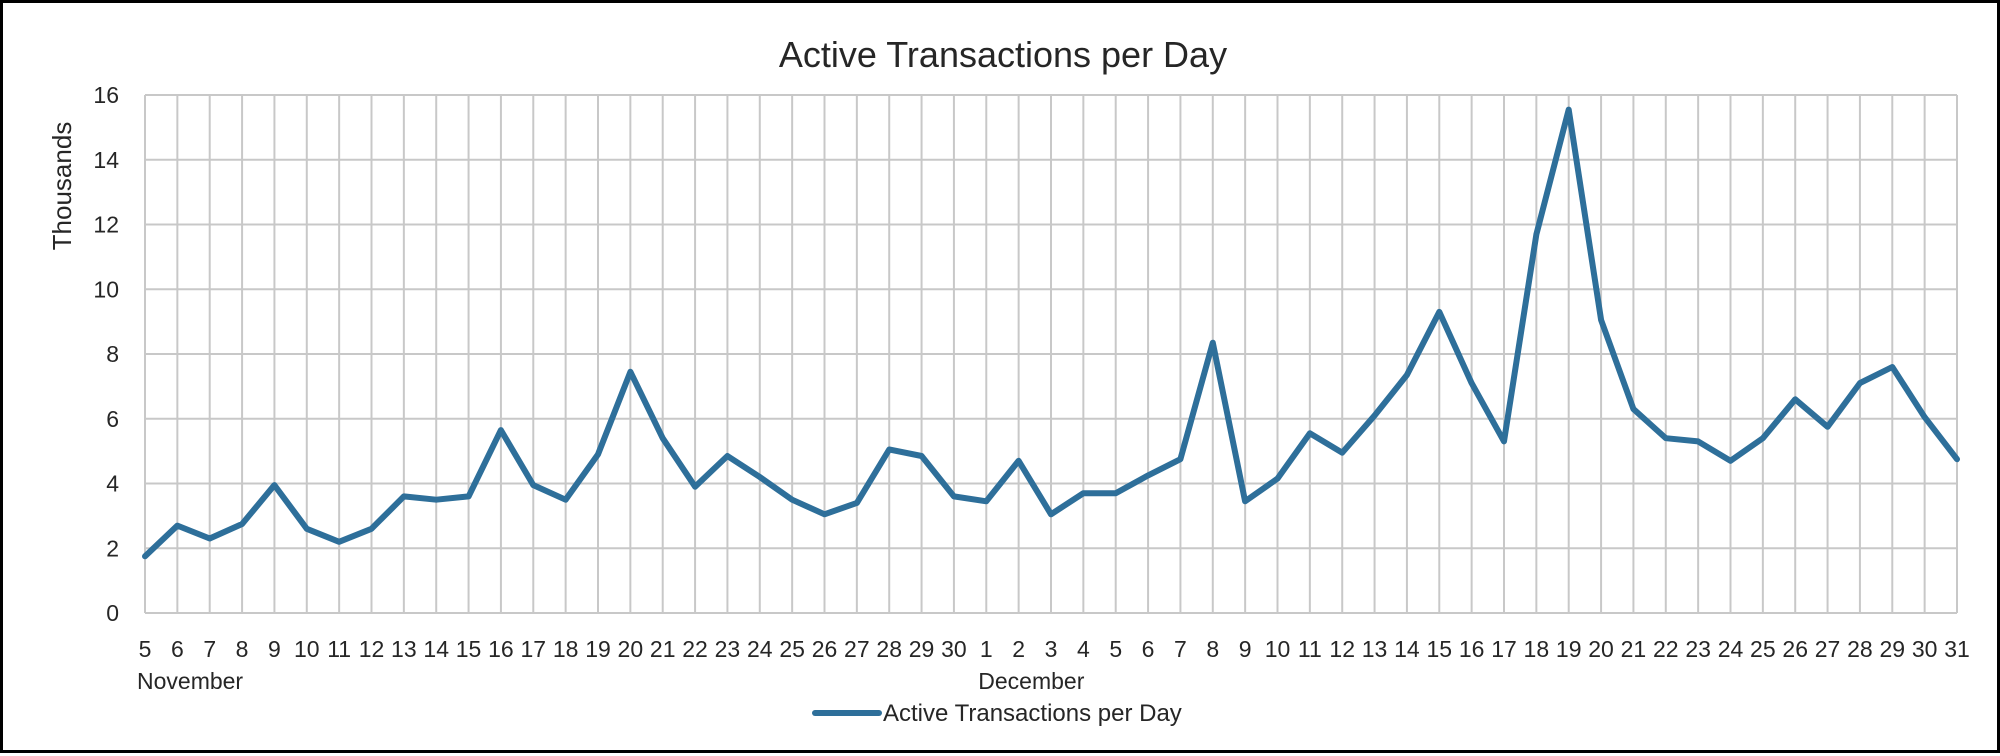 This screenshot has width=2000, height=756. Describe the element at coordinates (1439, 649) in the screenshot. I see `x-tick-label-40: 15` at that location.